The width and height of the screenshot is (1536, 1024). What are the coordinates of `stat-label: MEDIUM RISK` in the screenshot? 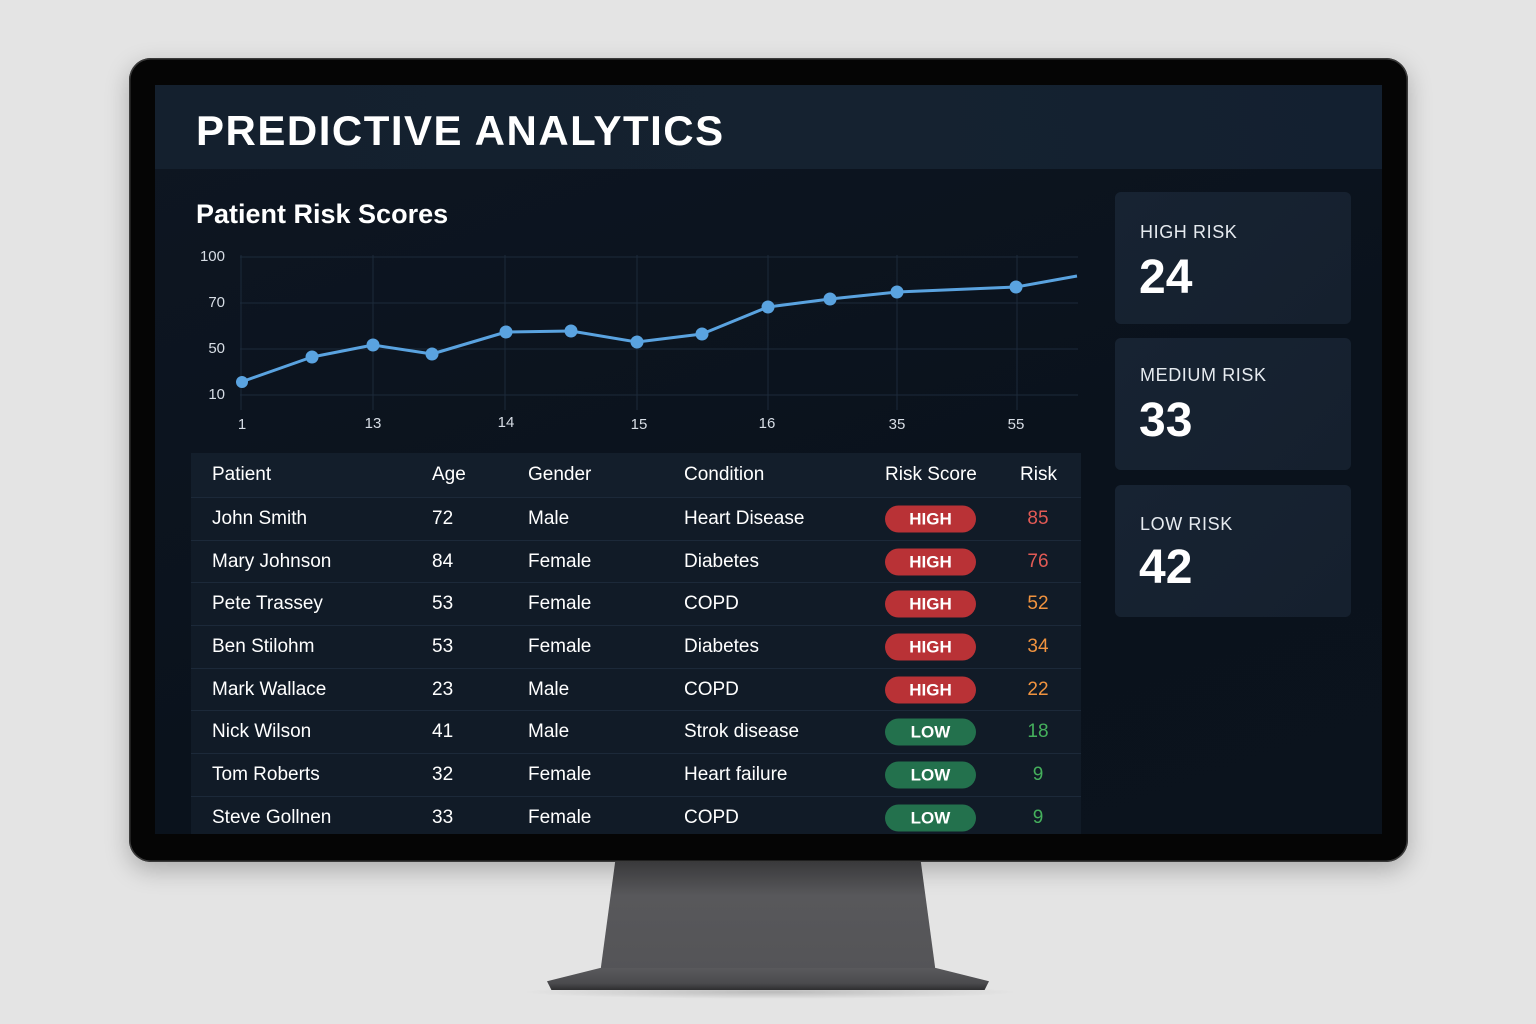 It's located at (1203, 375).